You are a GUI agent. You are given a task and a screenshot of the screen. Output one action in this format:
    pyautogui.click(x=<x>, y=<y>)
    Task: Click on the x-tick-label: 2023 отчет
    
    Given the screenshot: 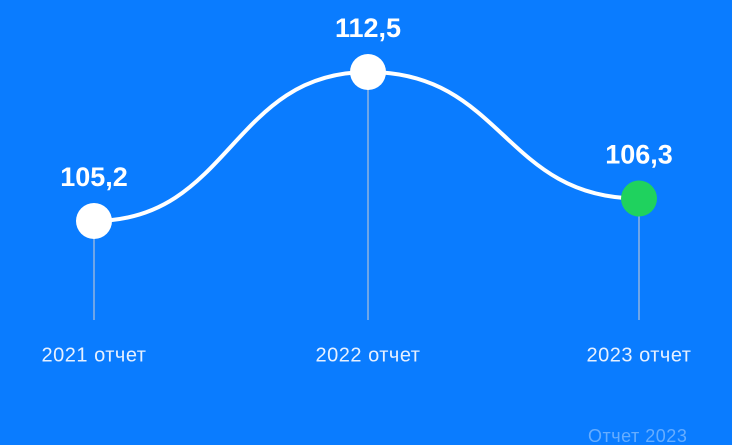 What is the action you would take?
    pyautogui.click(x=639, y=355)
    